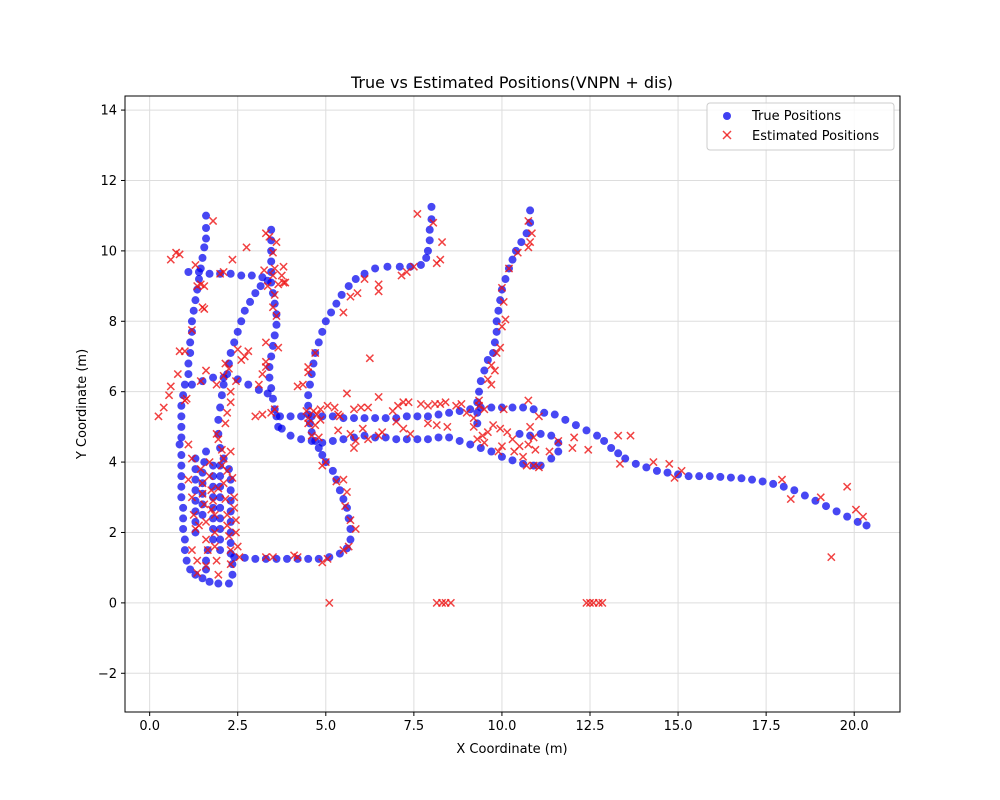  Describe the element at coordinates (113, 392) in the screenshot. I see `y-tick-label: 6` at that location.